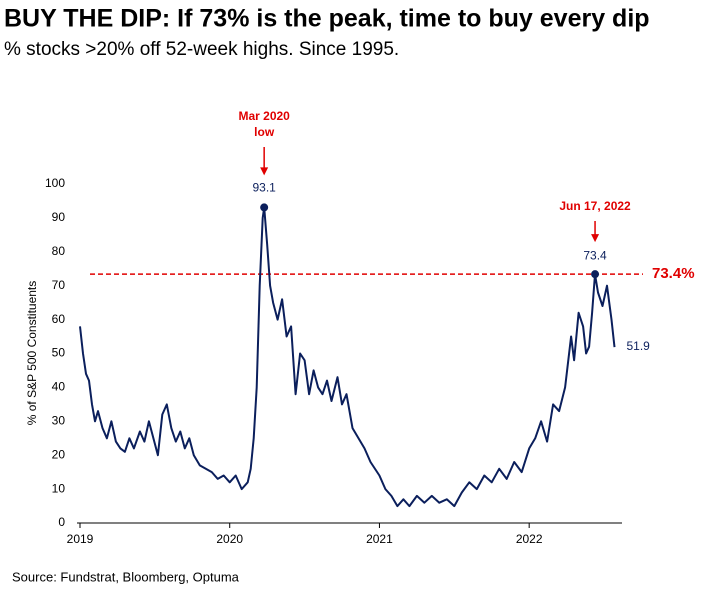 The width and height of the screenshot is (701, 597). Describe the element at coordinates (59, 285) in the screenshot. I see `y-tick-label: 70` at that location.